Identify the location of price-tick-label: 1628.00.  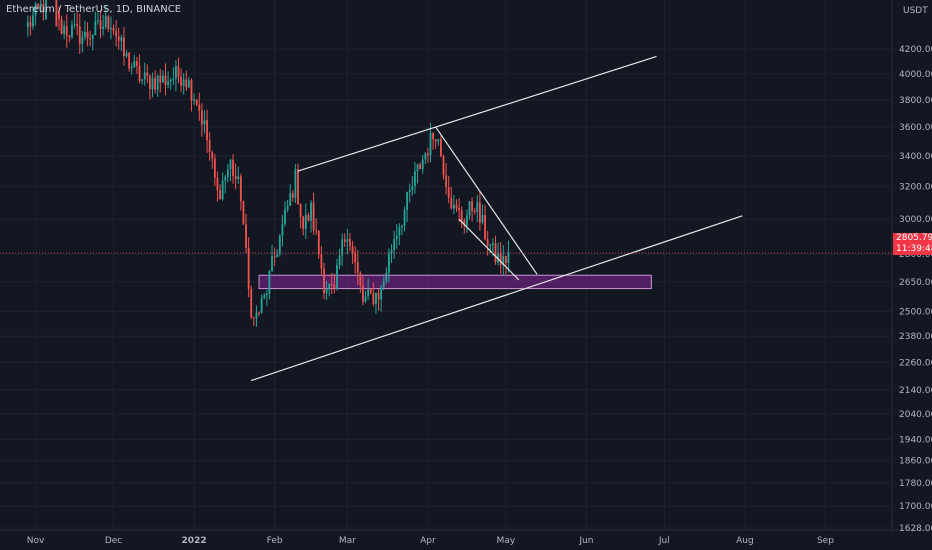
(915, 529).